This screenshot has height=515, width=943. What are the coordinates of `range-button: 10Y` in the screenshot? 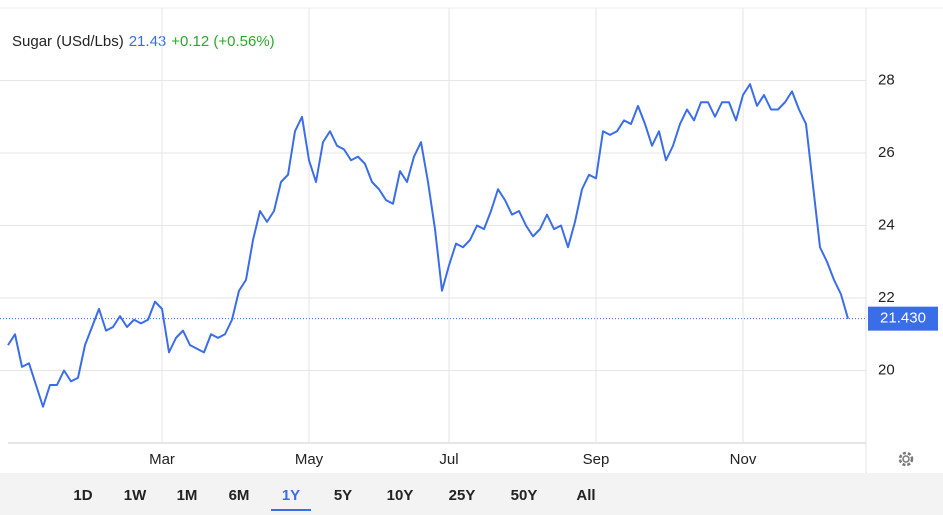 It's located at (400, 495).